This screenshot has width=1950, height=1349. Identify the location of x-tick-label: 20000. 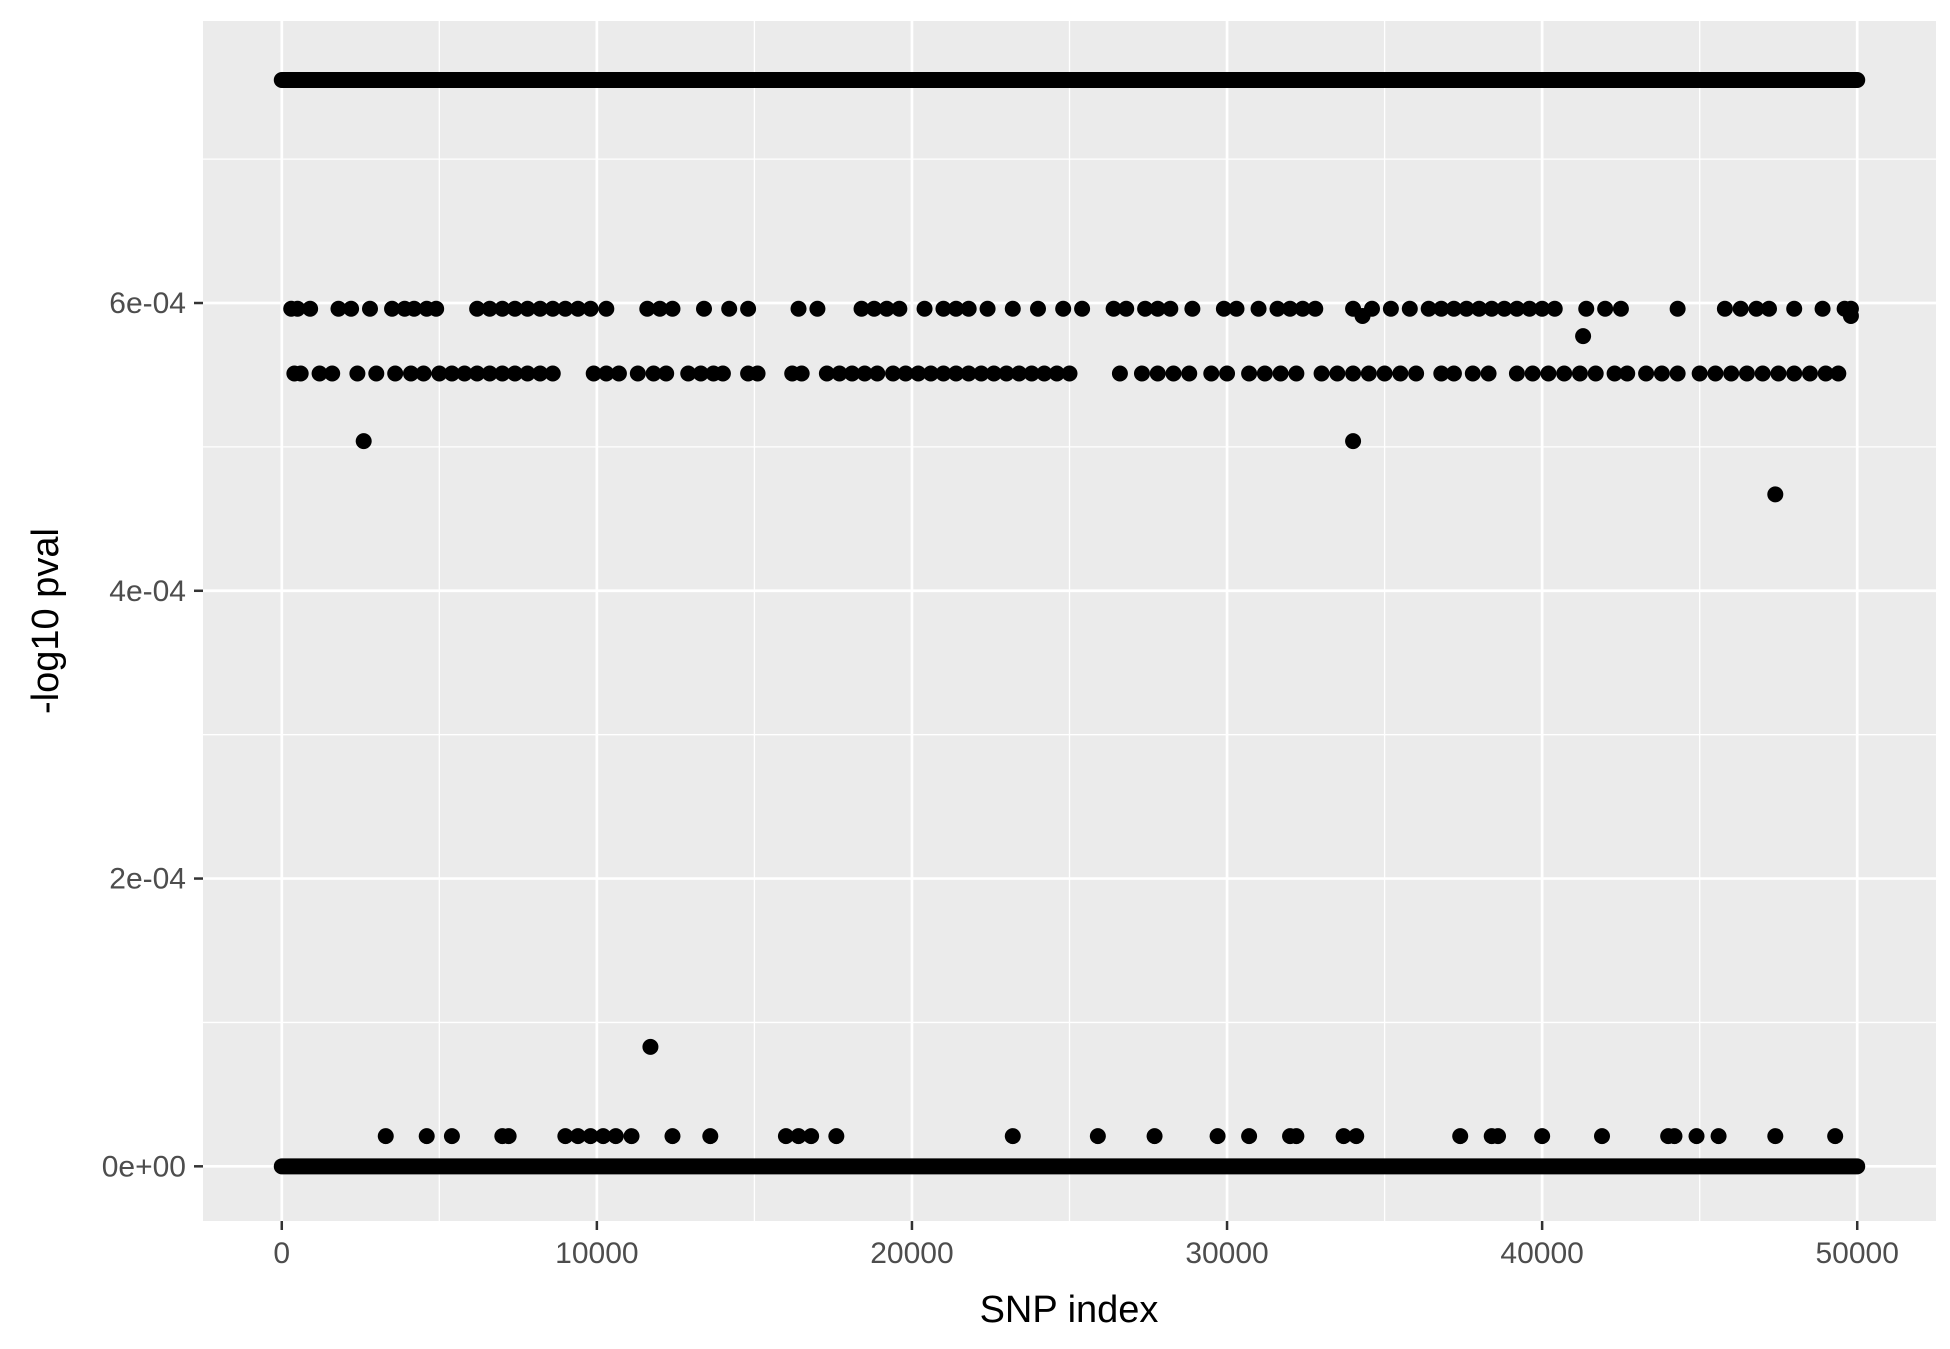
(911, 1253).